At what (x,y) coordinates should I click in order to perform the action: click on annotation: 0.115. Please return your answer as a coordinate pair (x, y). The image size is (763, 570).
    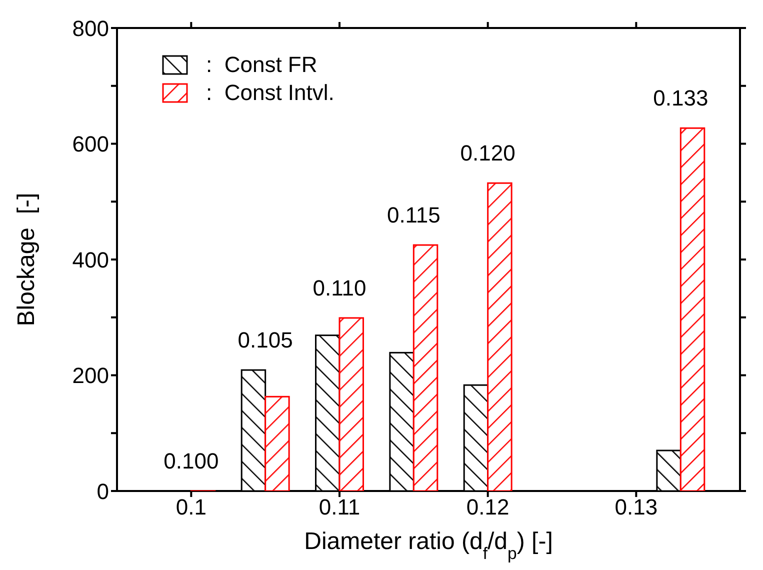
    Looking at the image, I should click on (413, 215).